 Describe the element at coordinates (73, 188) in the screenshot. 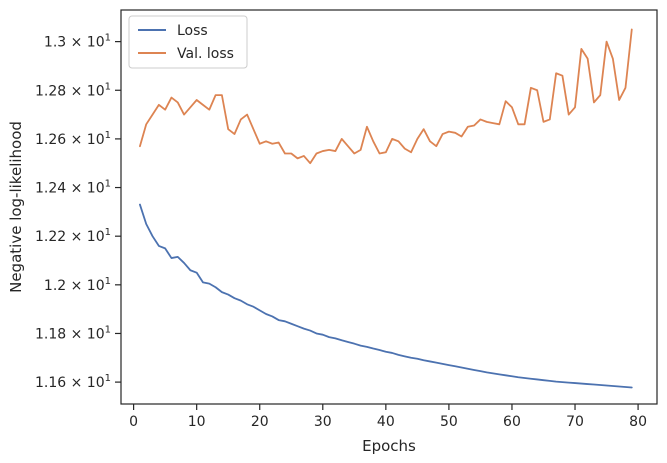

I see `y-tick-label: 1.24 × 10¹` at that location.